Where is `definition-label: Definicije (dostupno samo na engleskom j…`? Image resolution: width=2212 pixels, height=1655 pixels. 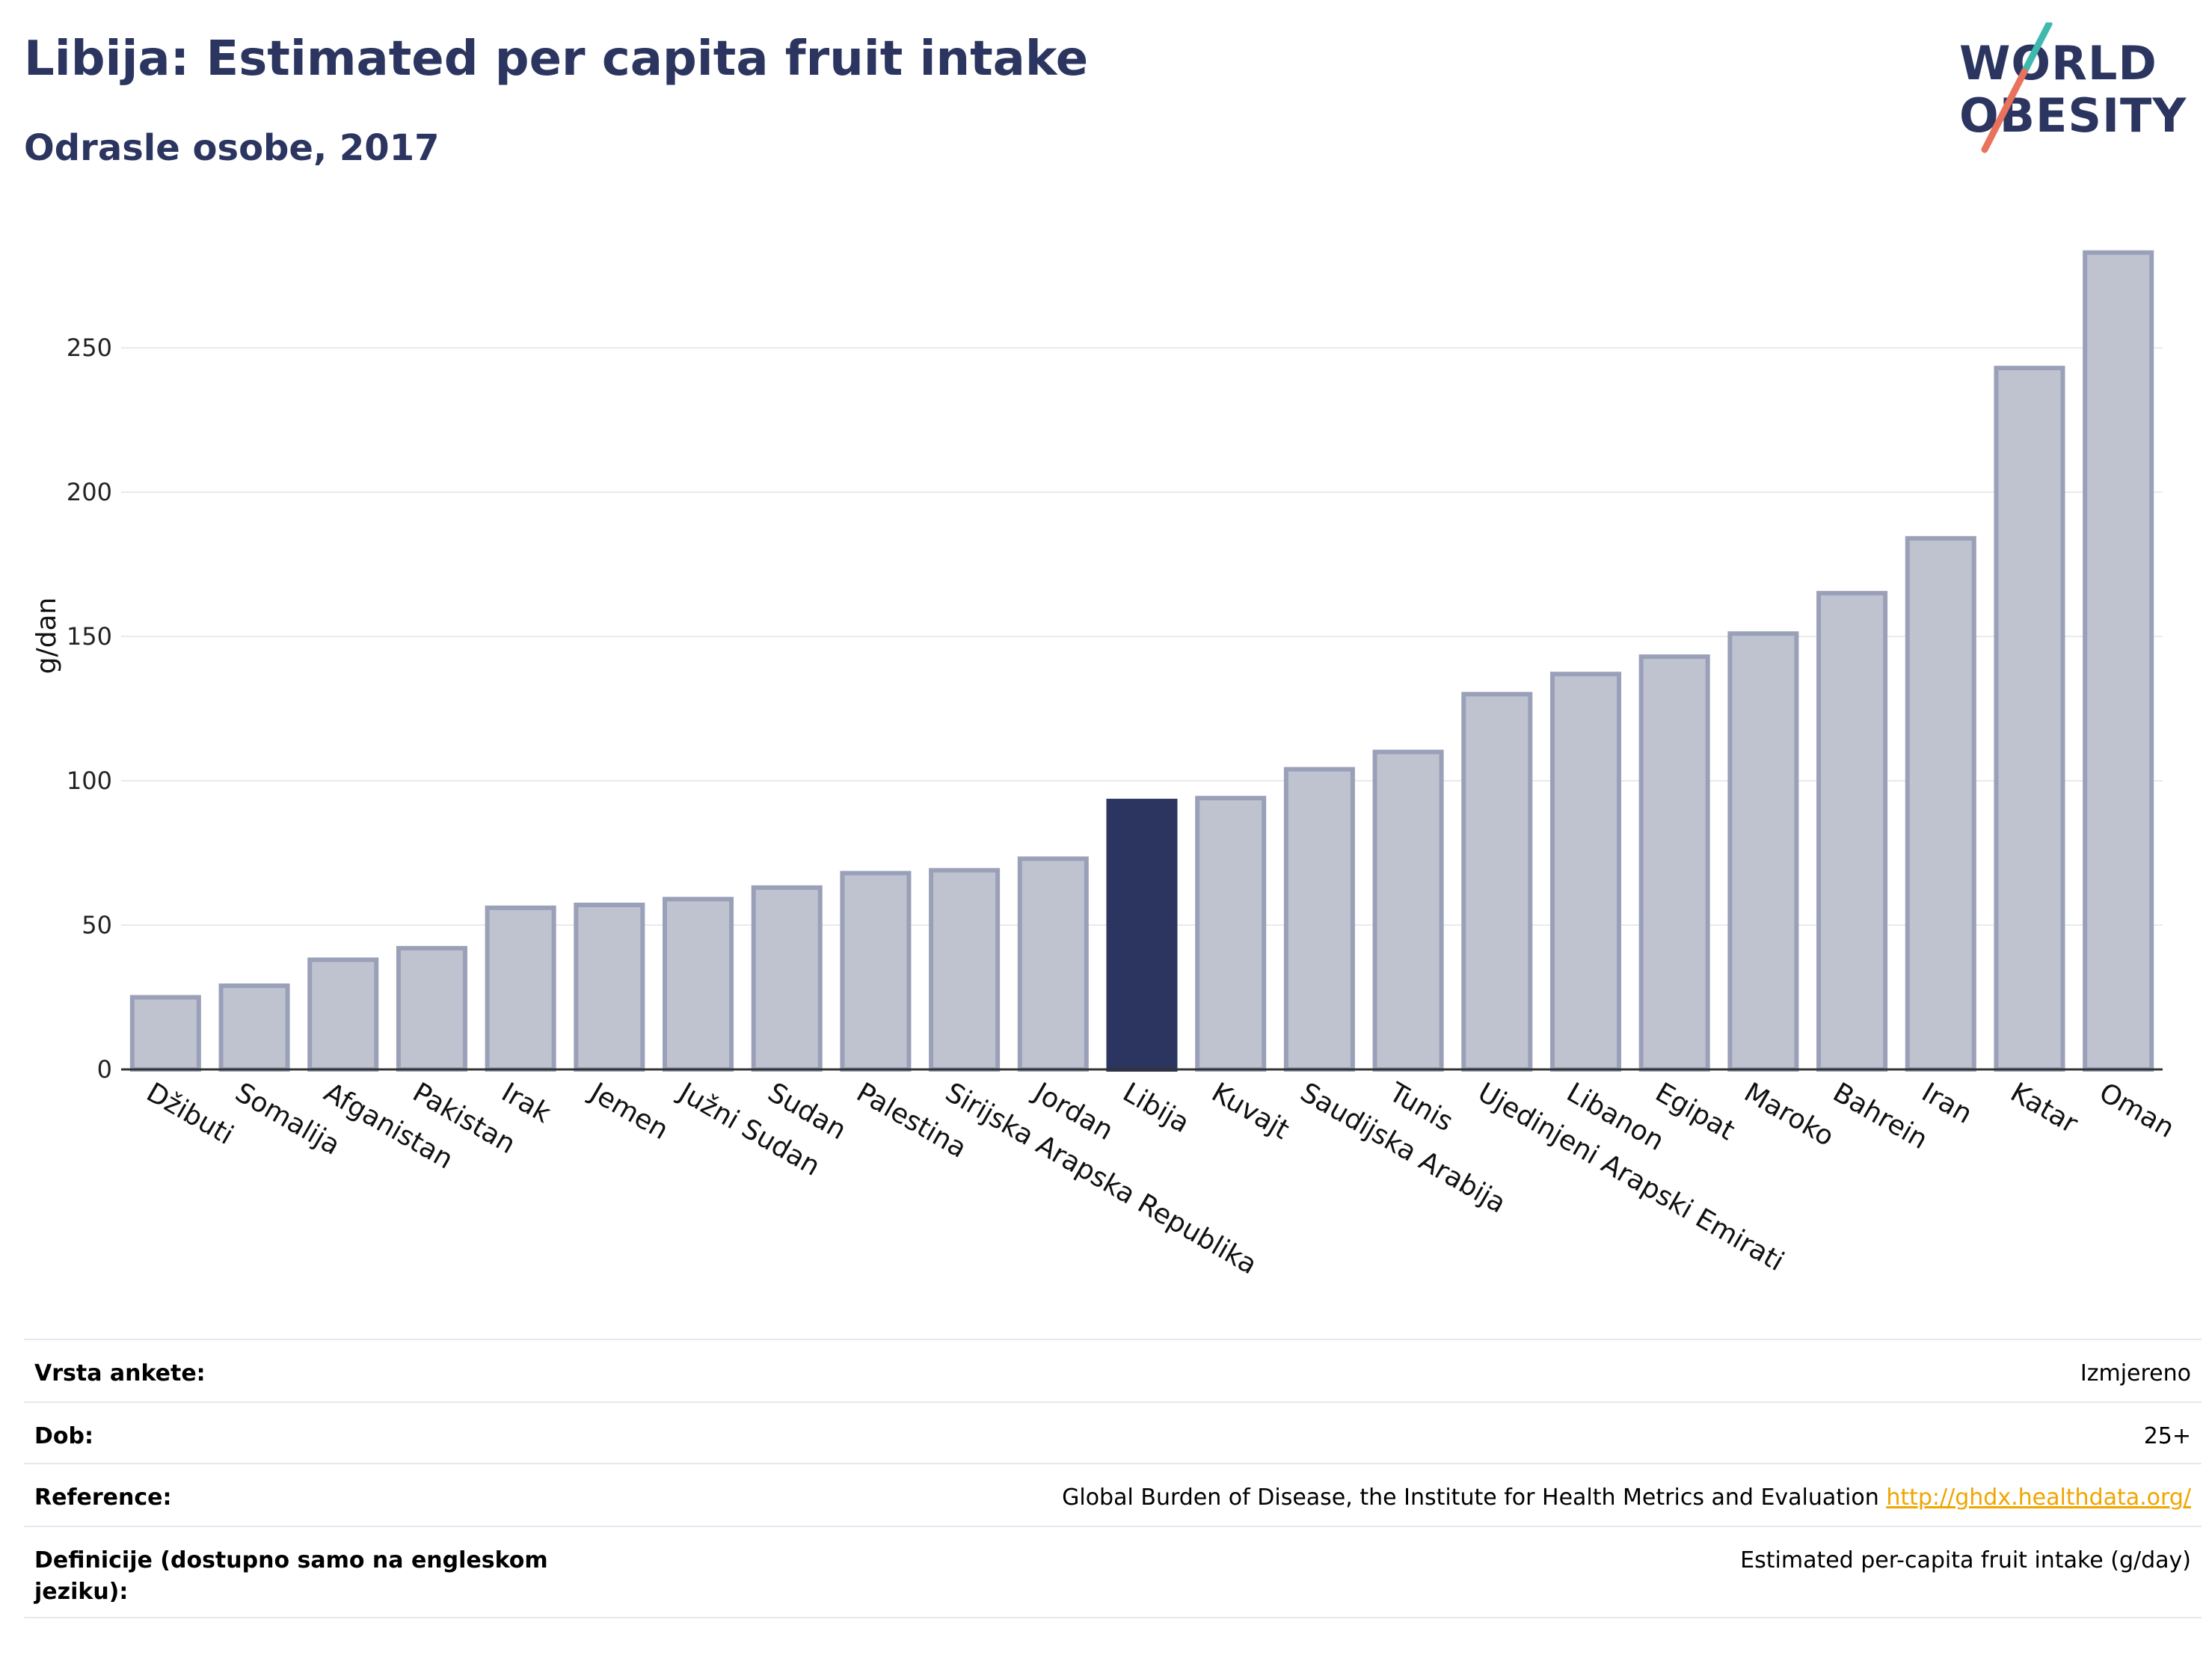
definition-label: Definicije (dostupno samo na engleskom j… is located at coordinates (291, 1576).